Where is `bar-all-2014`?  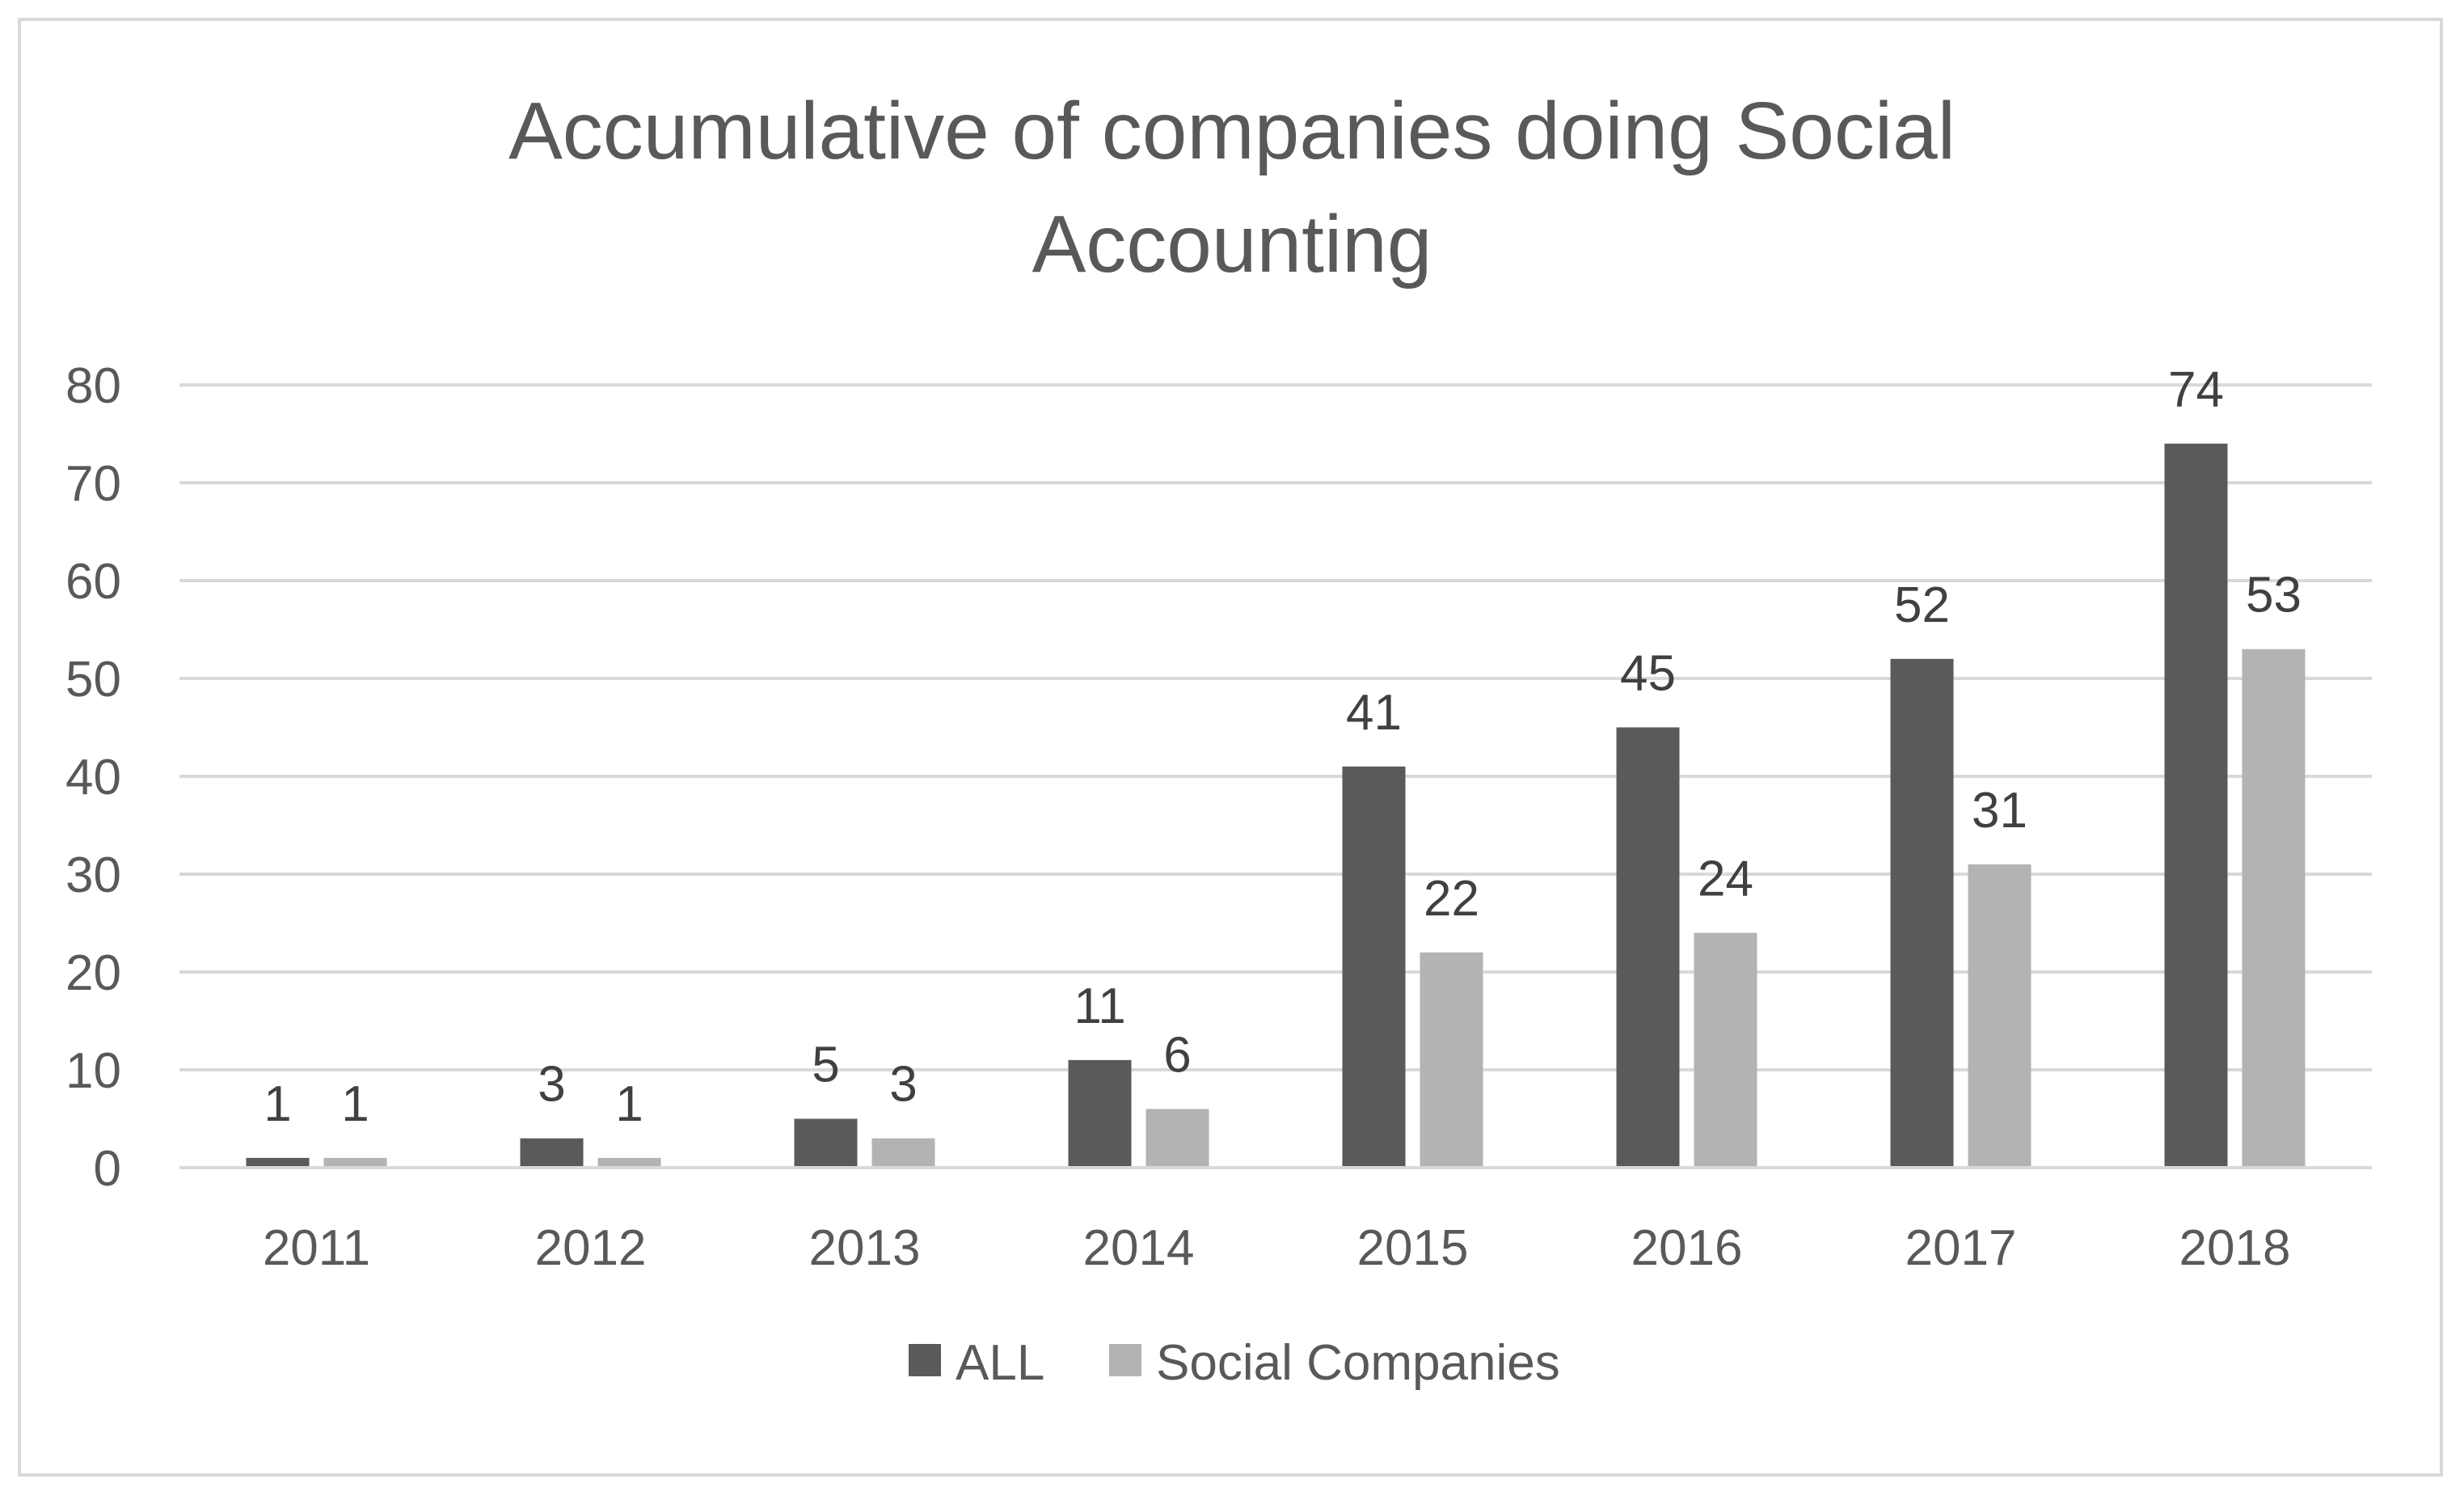 bar-all-2014 is located at coordinates (1100, 1113).